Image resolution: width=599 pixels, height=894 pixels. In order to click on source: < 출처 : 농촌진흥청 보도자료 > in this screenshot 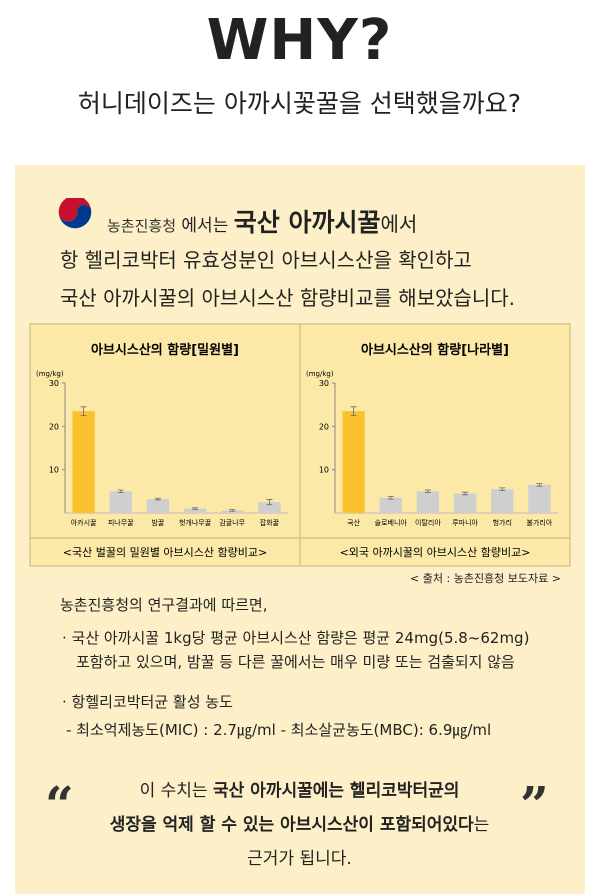, I will do `click(485, 578)`.